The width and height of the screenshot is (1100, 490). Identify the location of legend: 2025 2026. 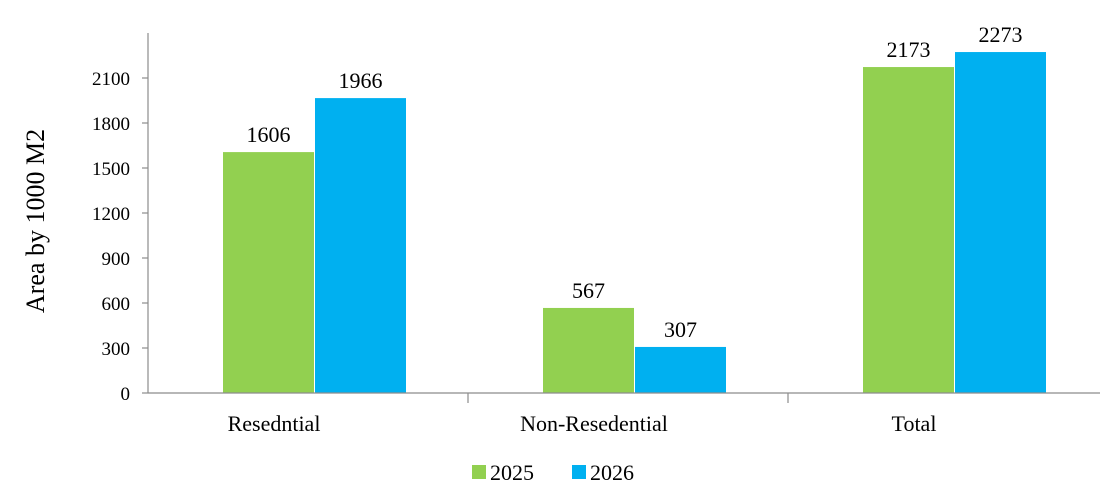
(553, 472).